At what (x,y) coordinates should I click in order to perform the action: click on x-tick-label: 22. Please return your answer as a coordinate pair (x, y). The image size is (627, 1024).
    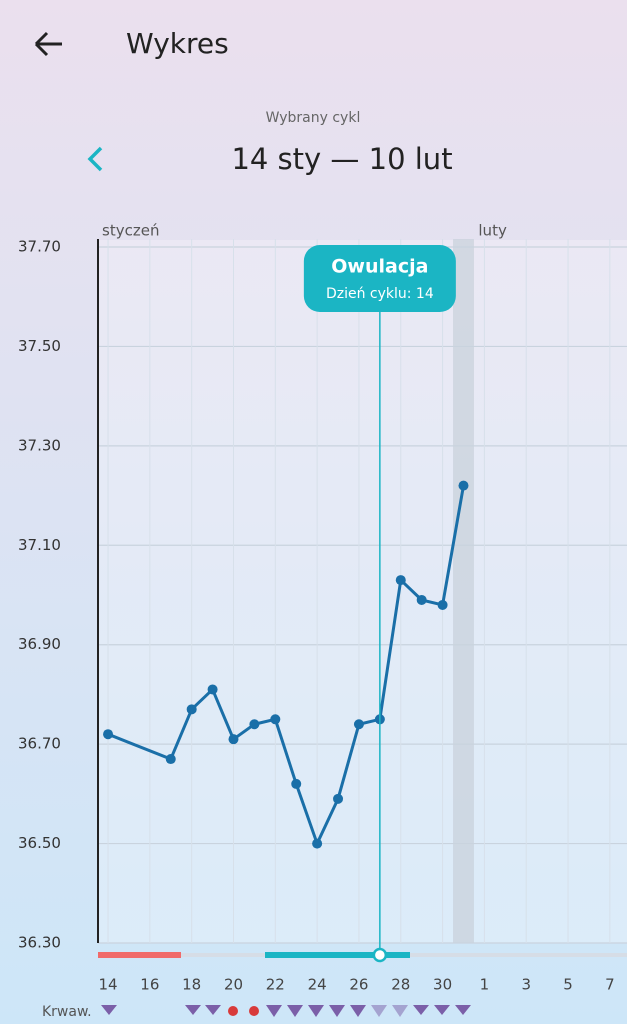
    Looking at the image, I should click on (275, 985).